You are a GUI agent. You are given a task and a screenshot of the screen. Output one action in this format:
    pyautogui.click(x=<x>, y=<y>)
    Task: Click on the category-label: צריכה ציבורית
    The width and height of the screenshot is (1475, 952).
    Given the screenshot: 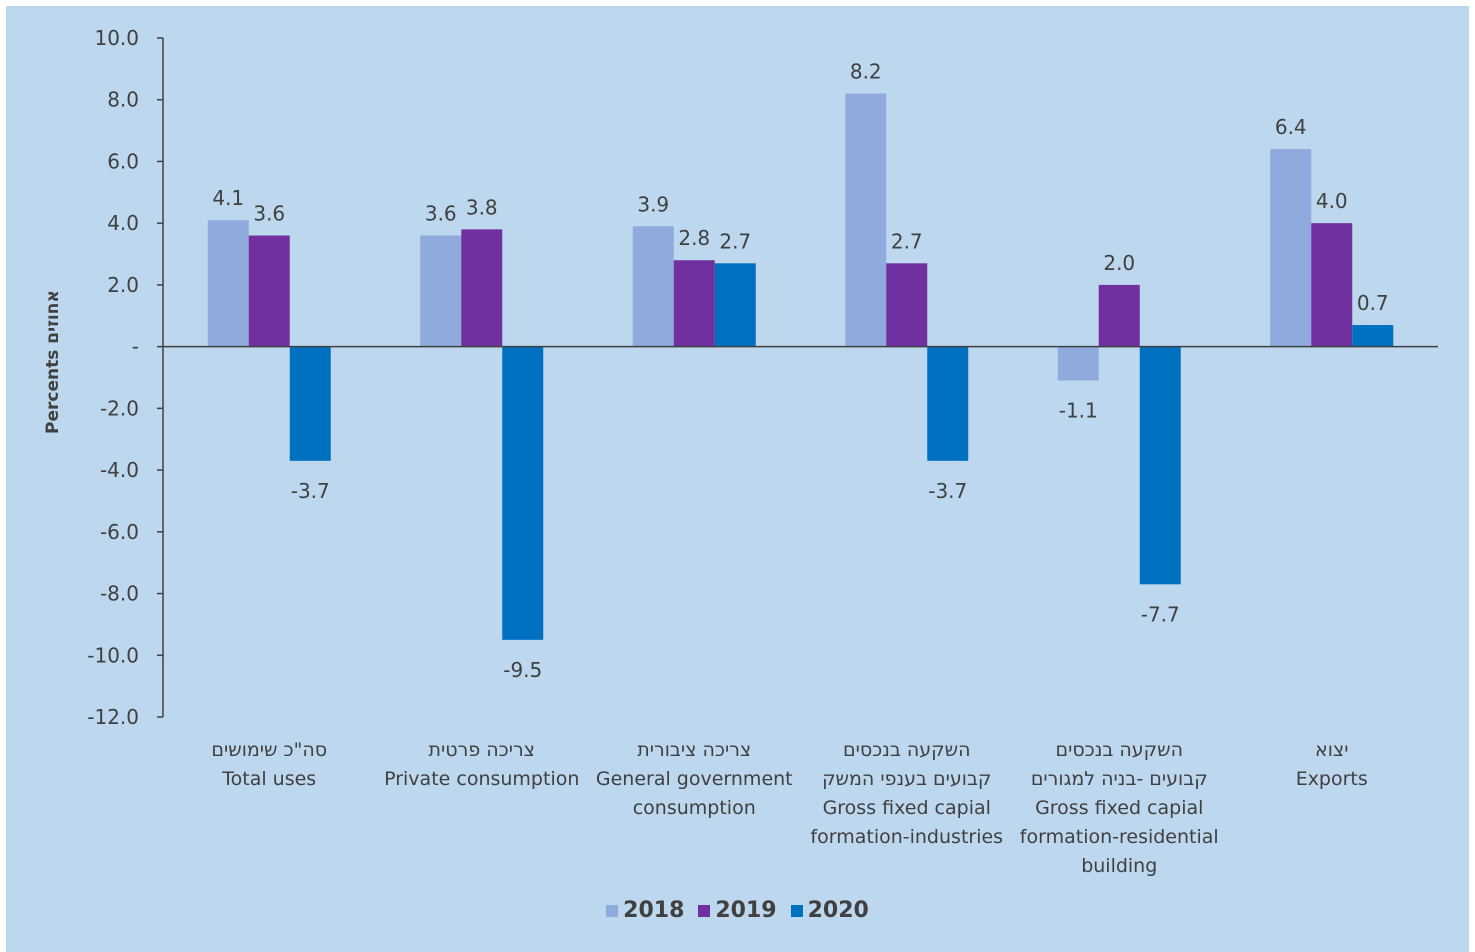 What is the action you would take?
    pyautogui.click(x=694, y=750)
    